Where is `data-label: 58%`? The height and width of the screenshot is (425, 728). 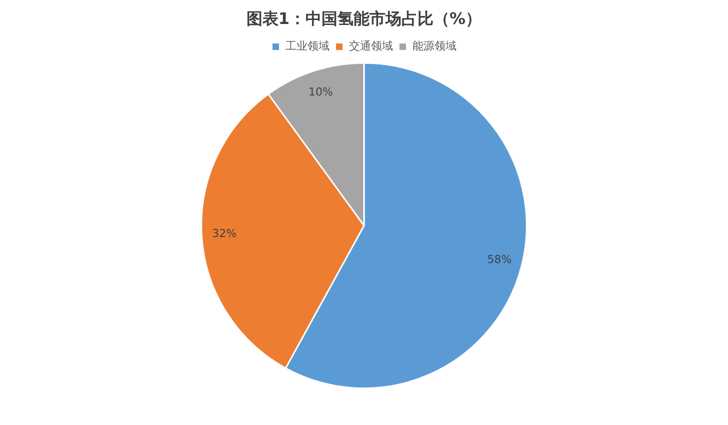 data-label: 58% is located at coordinates (499, 259).